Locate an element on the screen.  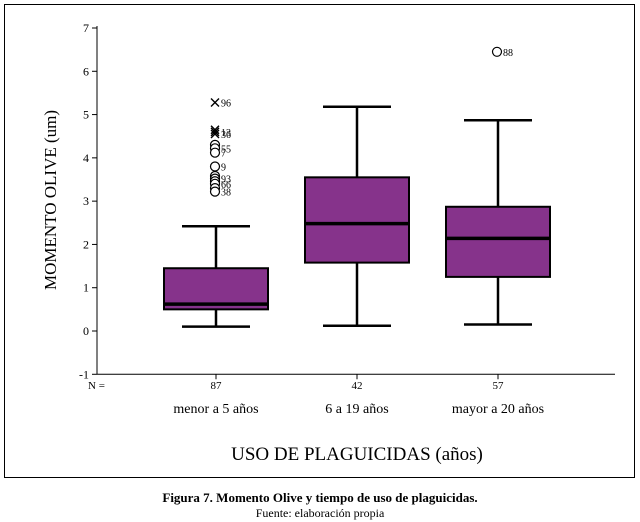
category-label: 6 a 19 años is located at coordinates (356, 409).